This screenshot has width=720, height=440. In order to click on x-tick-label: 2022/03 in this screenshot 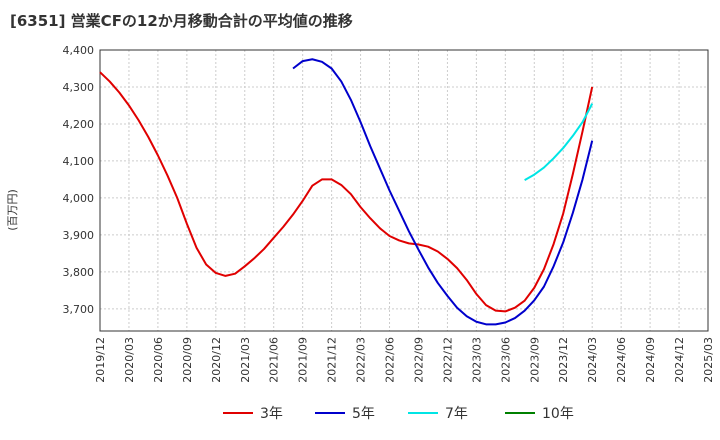, I will do `click(361, 360)`.